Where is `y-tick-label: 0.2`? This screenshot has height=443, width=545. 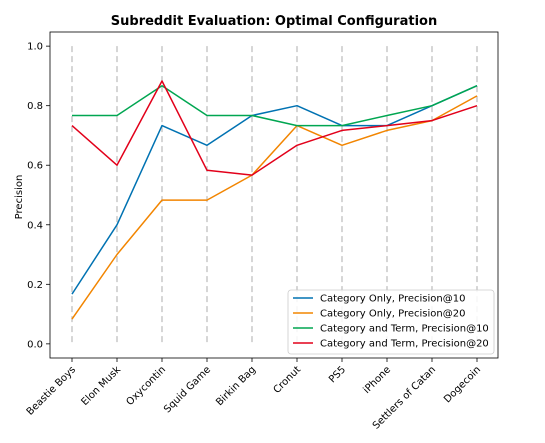 y-tick-label: 0.2 is located at coordinates (35, 285).